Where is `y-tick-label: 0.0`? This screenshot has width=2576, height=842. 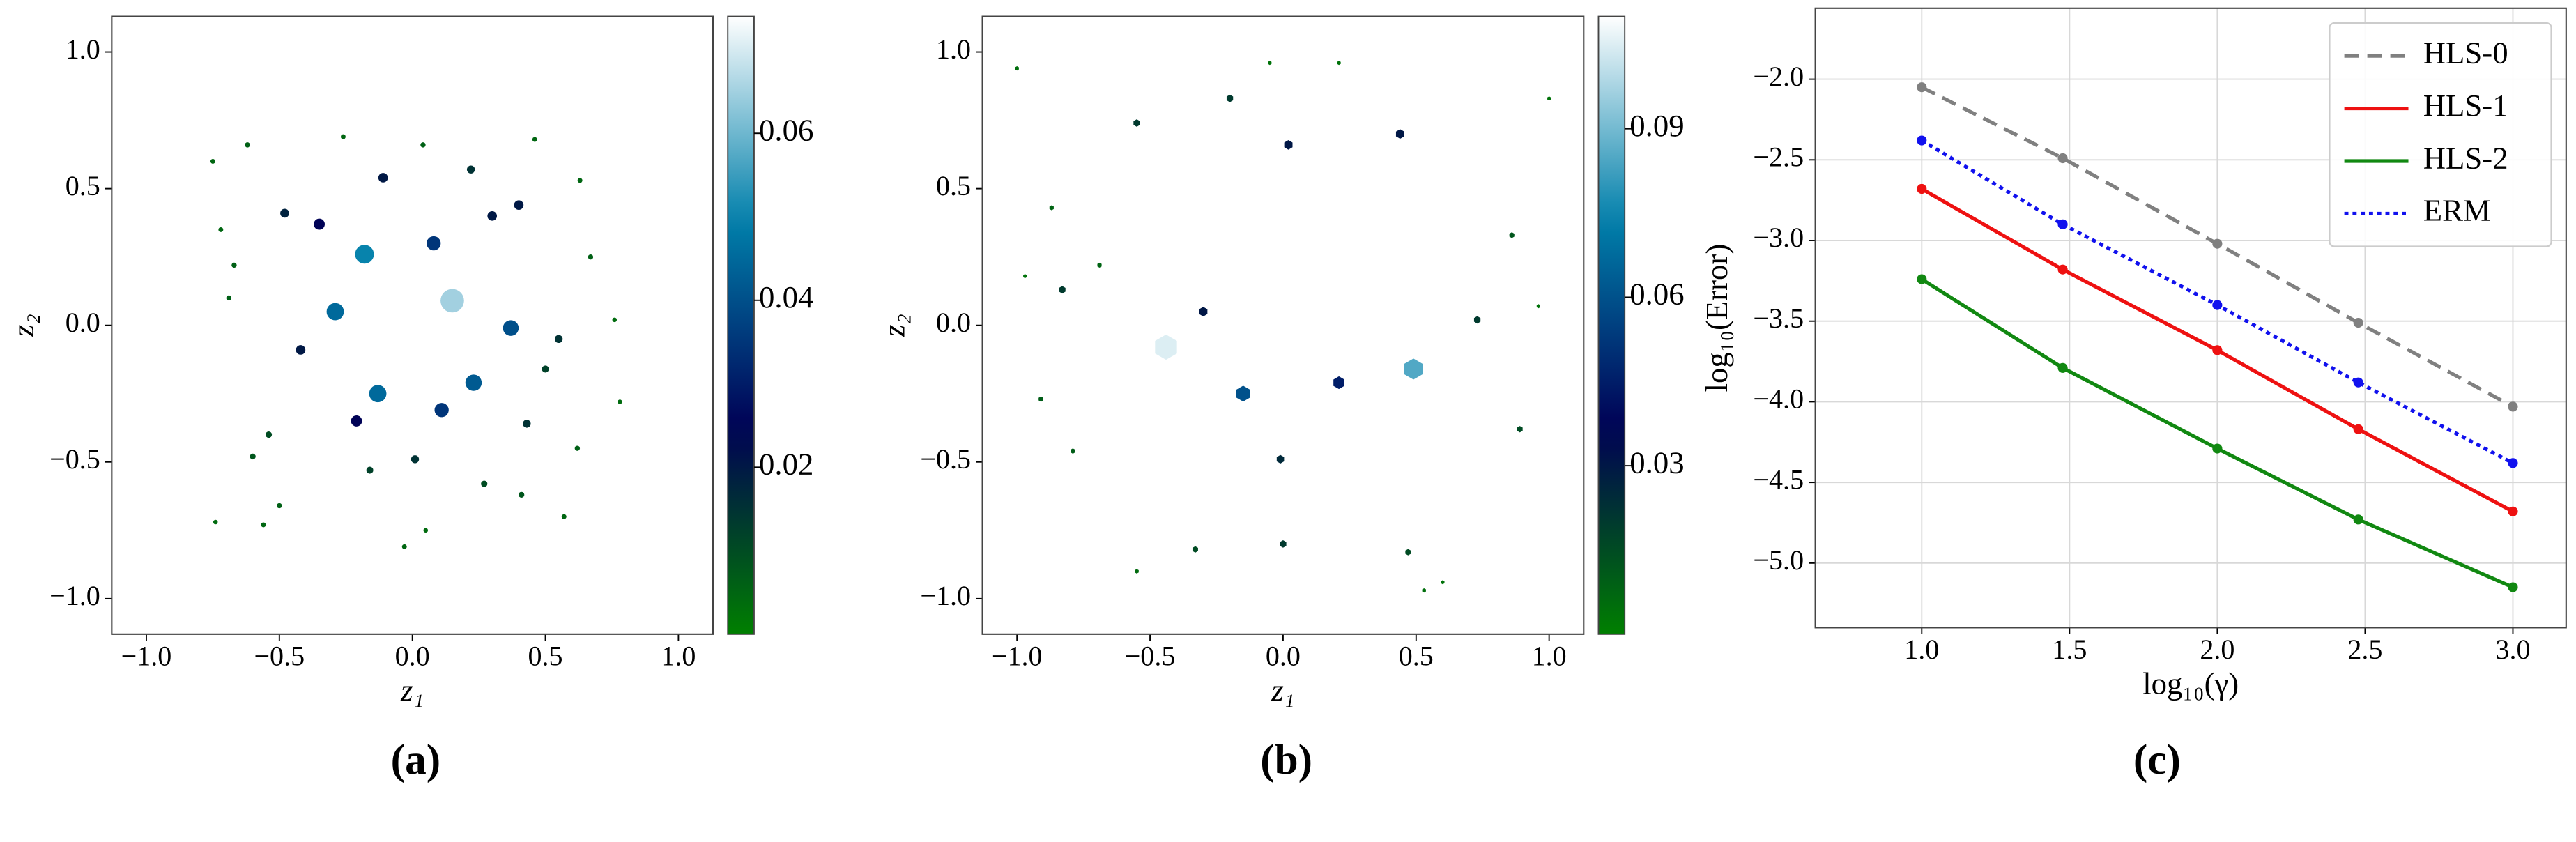 y-tick-label: 0.0 is located at coordinates (83, 322).